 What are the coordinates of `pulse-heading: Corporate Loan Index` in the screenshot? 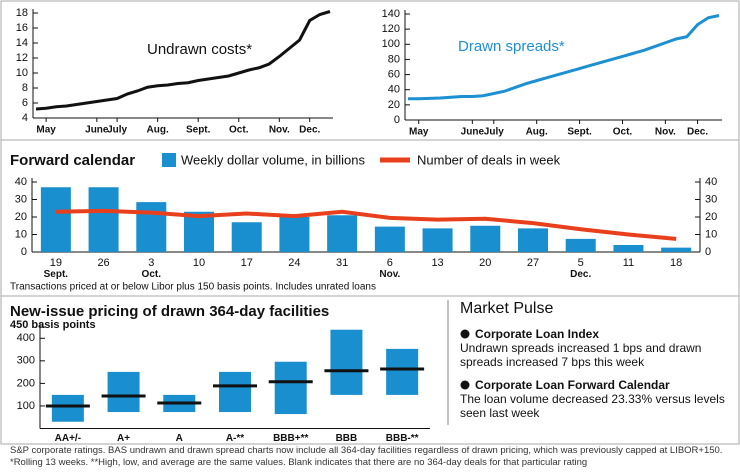 It's located at (537, 334).